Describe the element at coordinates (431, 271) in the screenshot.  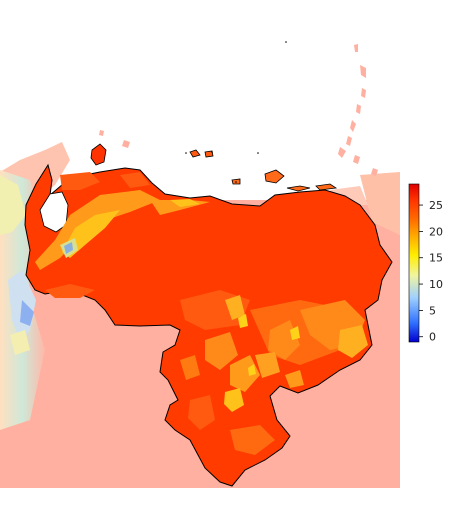
I see `legend-ticks: 0 5 10 15 20 25` at that location.